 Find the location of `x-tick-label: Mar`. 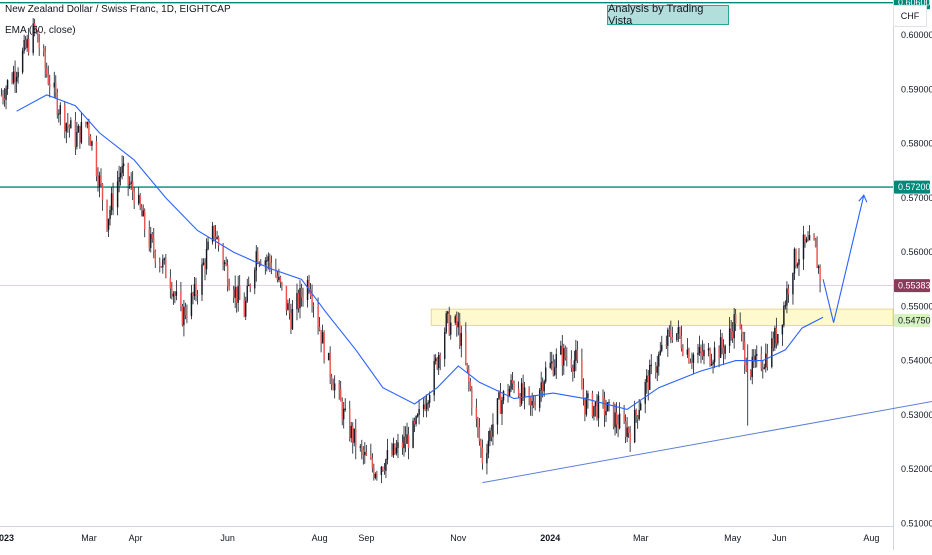

x-tick-label: Mar is located at coordinates (89, 538).